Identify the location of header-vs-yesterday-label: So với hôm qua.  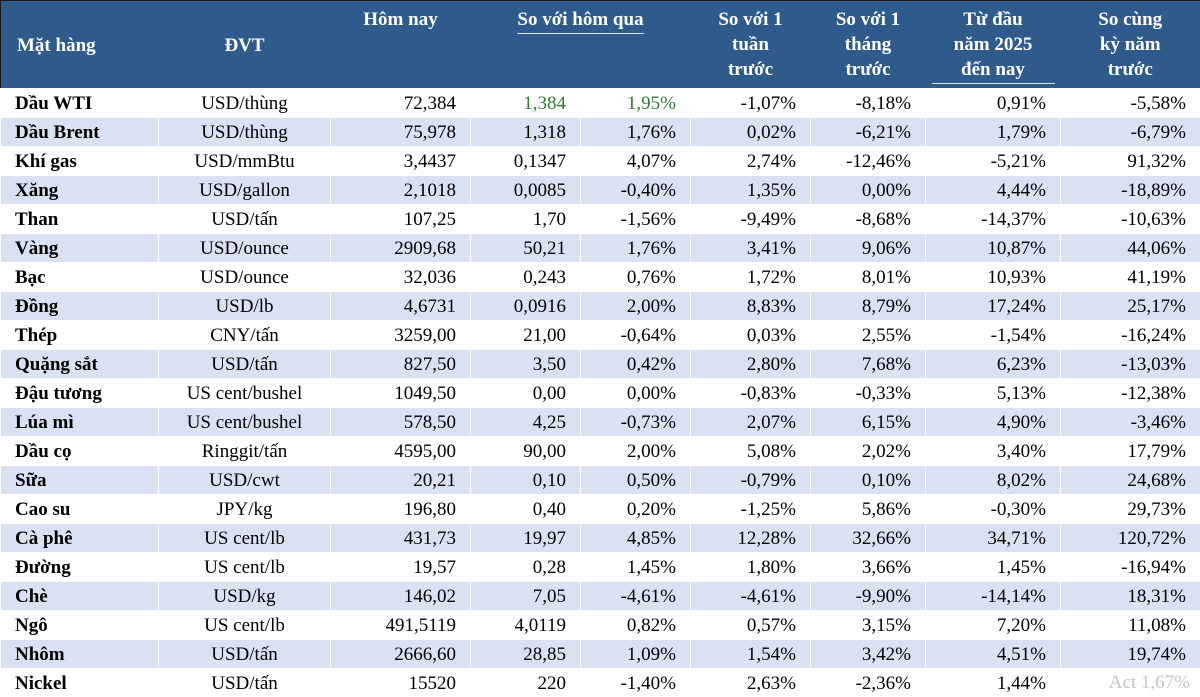
(580, 21).